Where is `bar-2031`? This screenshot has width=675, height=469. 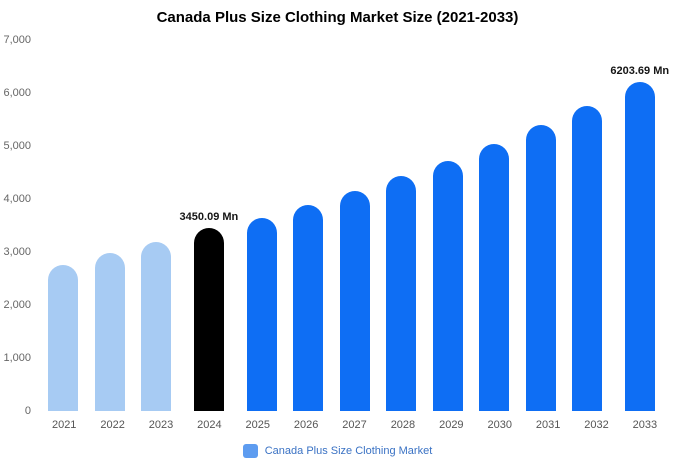
bar-2031 is located at coordinates (540, 268).